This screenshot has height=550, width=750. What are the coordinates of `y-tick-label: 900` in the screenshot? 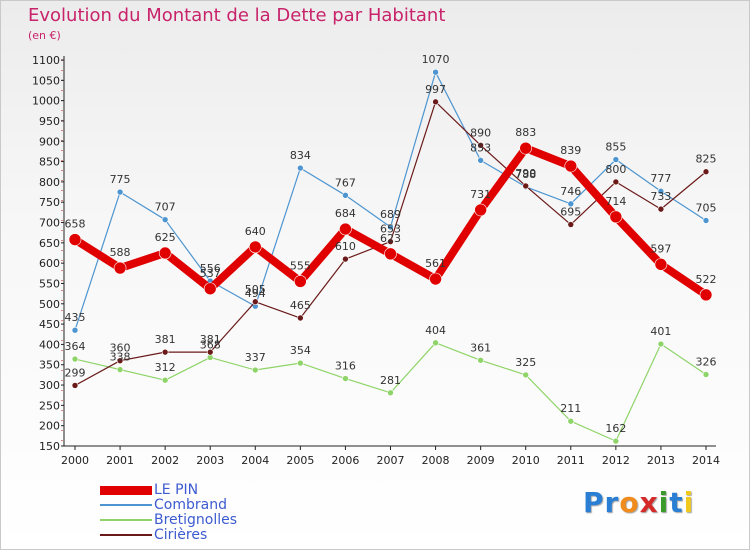 It's located at (49, 141).